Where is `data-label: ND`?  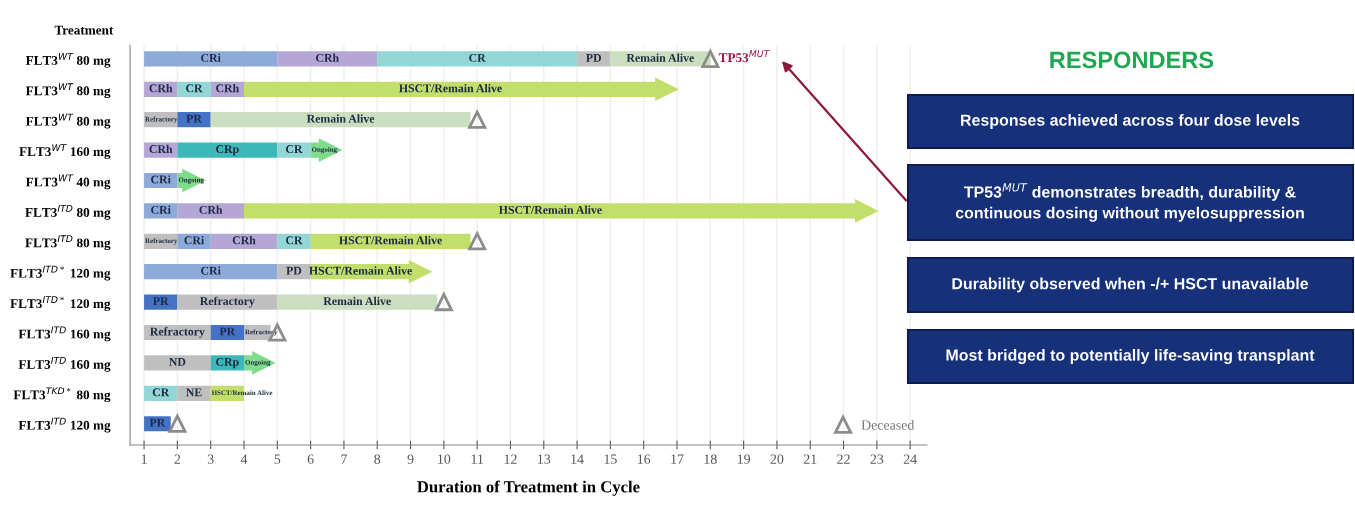
data-label: ND is located at coordinates (177, 362).